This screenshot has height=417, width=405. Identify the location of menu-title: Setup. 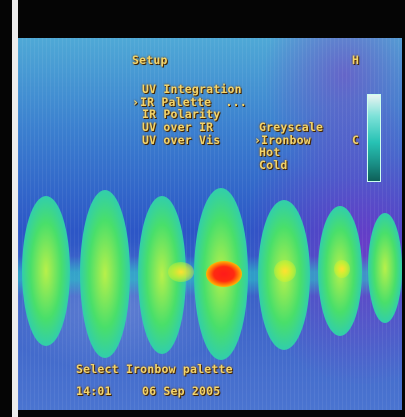
(150, 60).